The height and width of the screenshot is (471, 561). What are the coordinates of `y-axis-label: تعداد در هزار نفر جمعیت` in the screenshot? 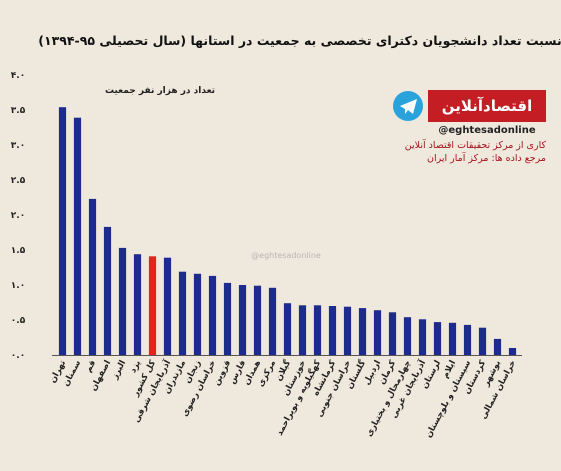 It's located at (160, 91).